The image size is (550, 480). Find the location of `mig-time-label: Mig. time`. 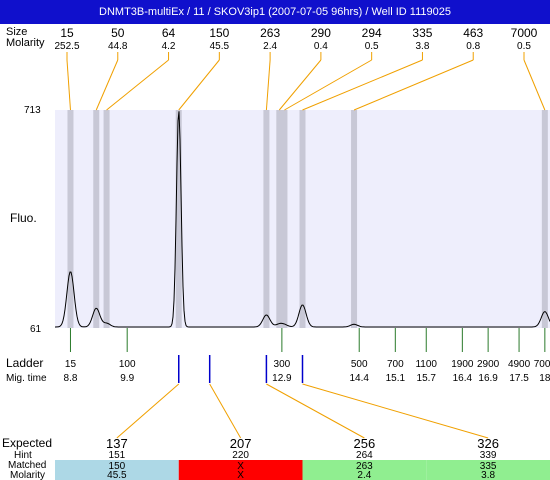

mig-time-label: Mig. time is located at coordinates (26, 378).